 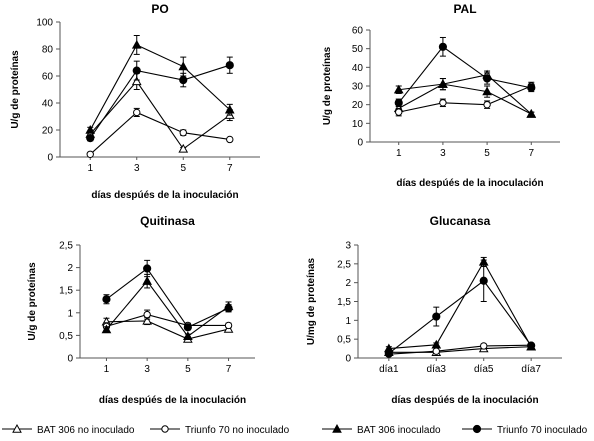 What do you see at coordinates (48, 131) in the screenshot?
I see `y-tick-label: 20` at bounding box center [48, 131].